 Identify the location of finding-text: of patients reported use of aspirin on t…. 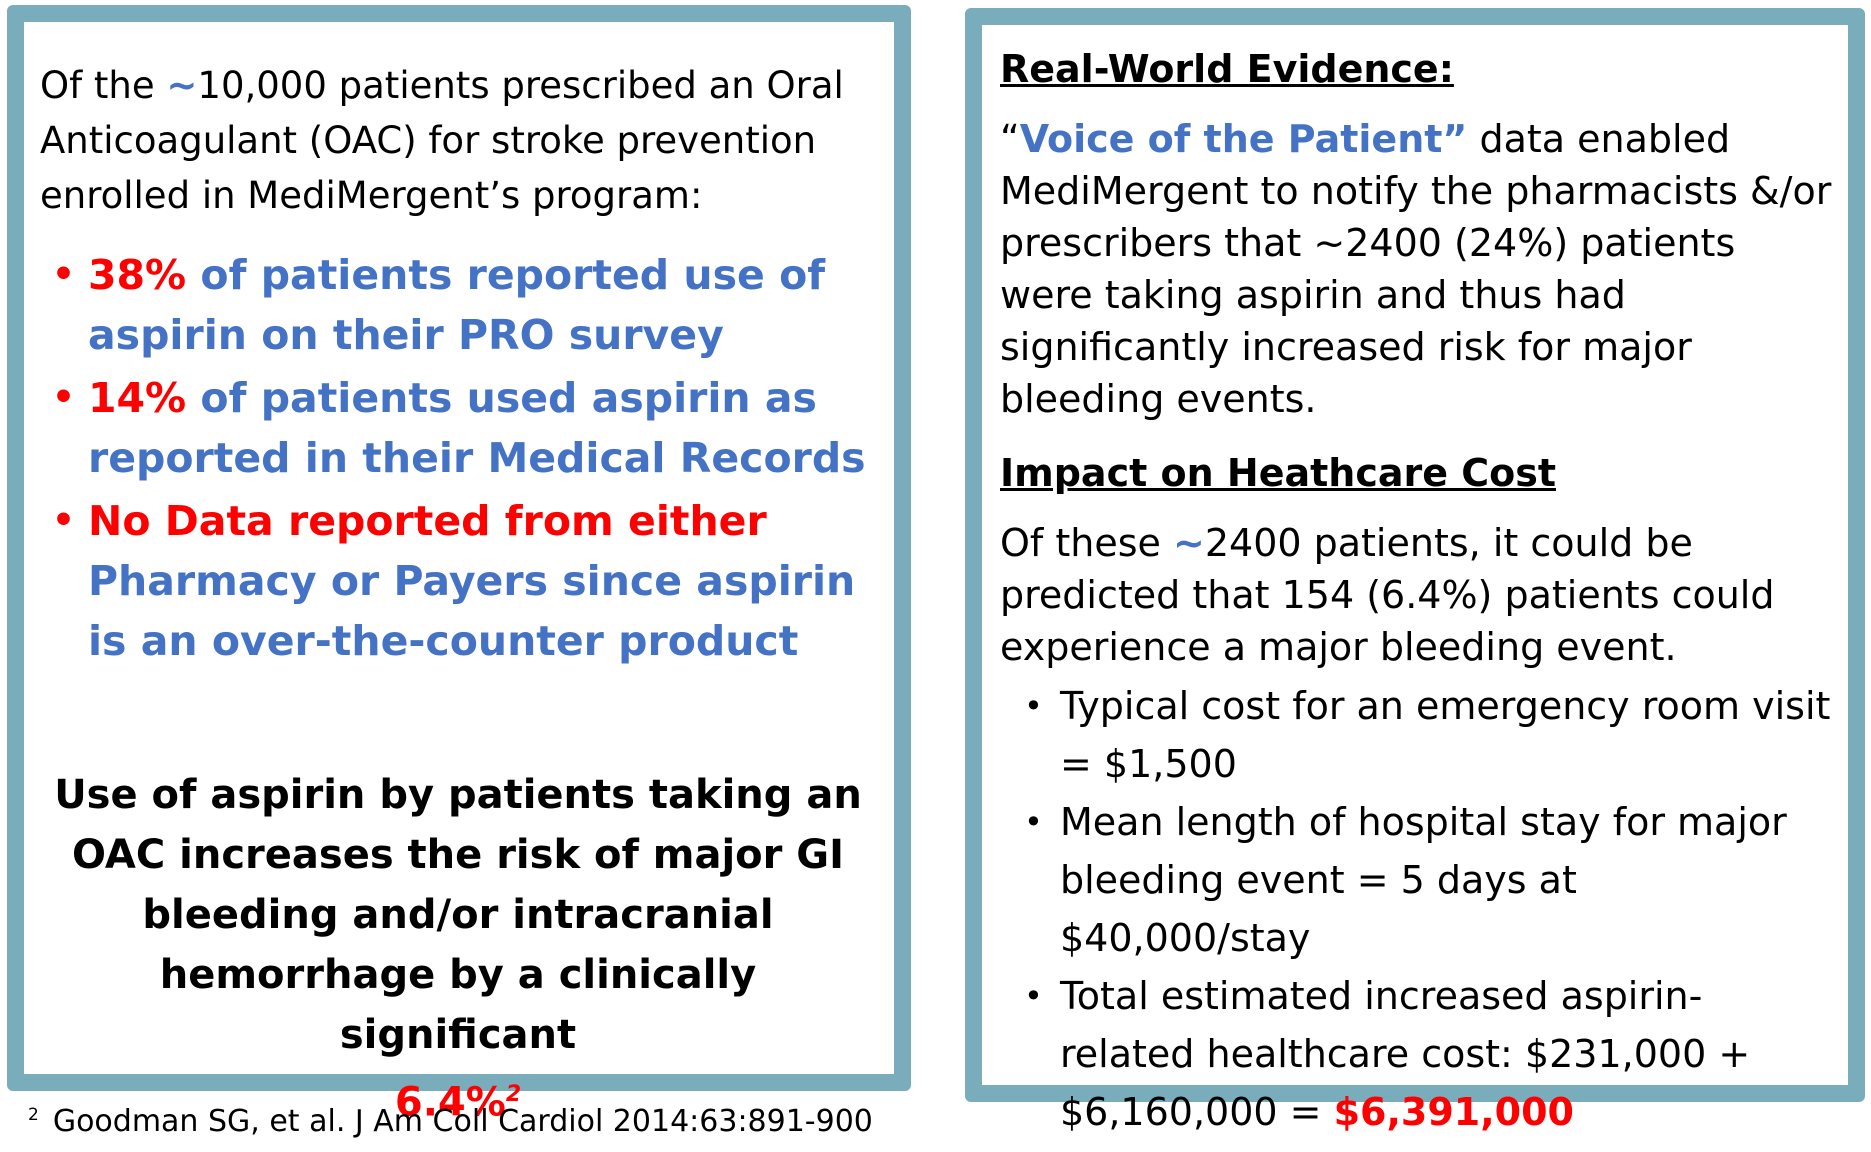
(457, 305).